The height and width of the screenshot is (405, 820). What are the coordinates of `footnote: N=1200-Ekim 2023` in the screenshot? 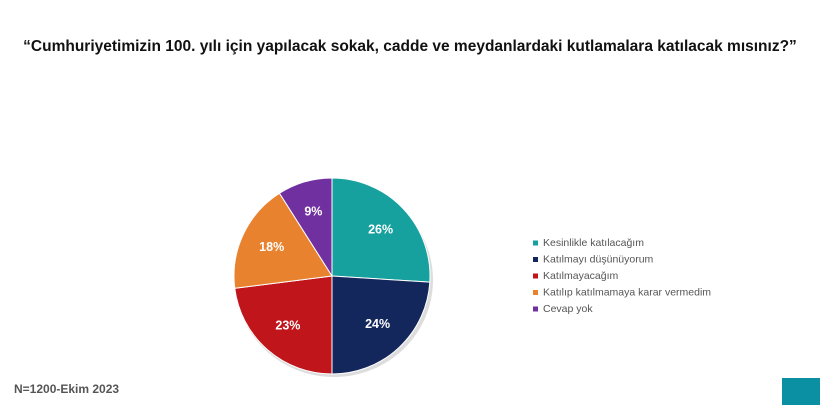 It's located at (66, 389).